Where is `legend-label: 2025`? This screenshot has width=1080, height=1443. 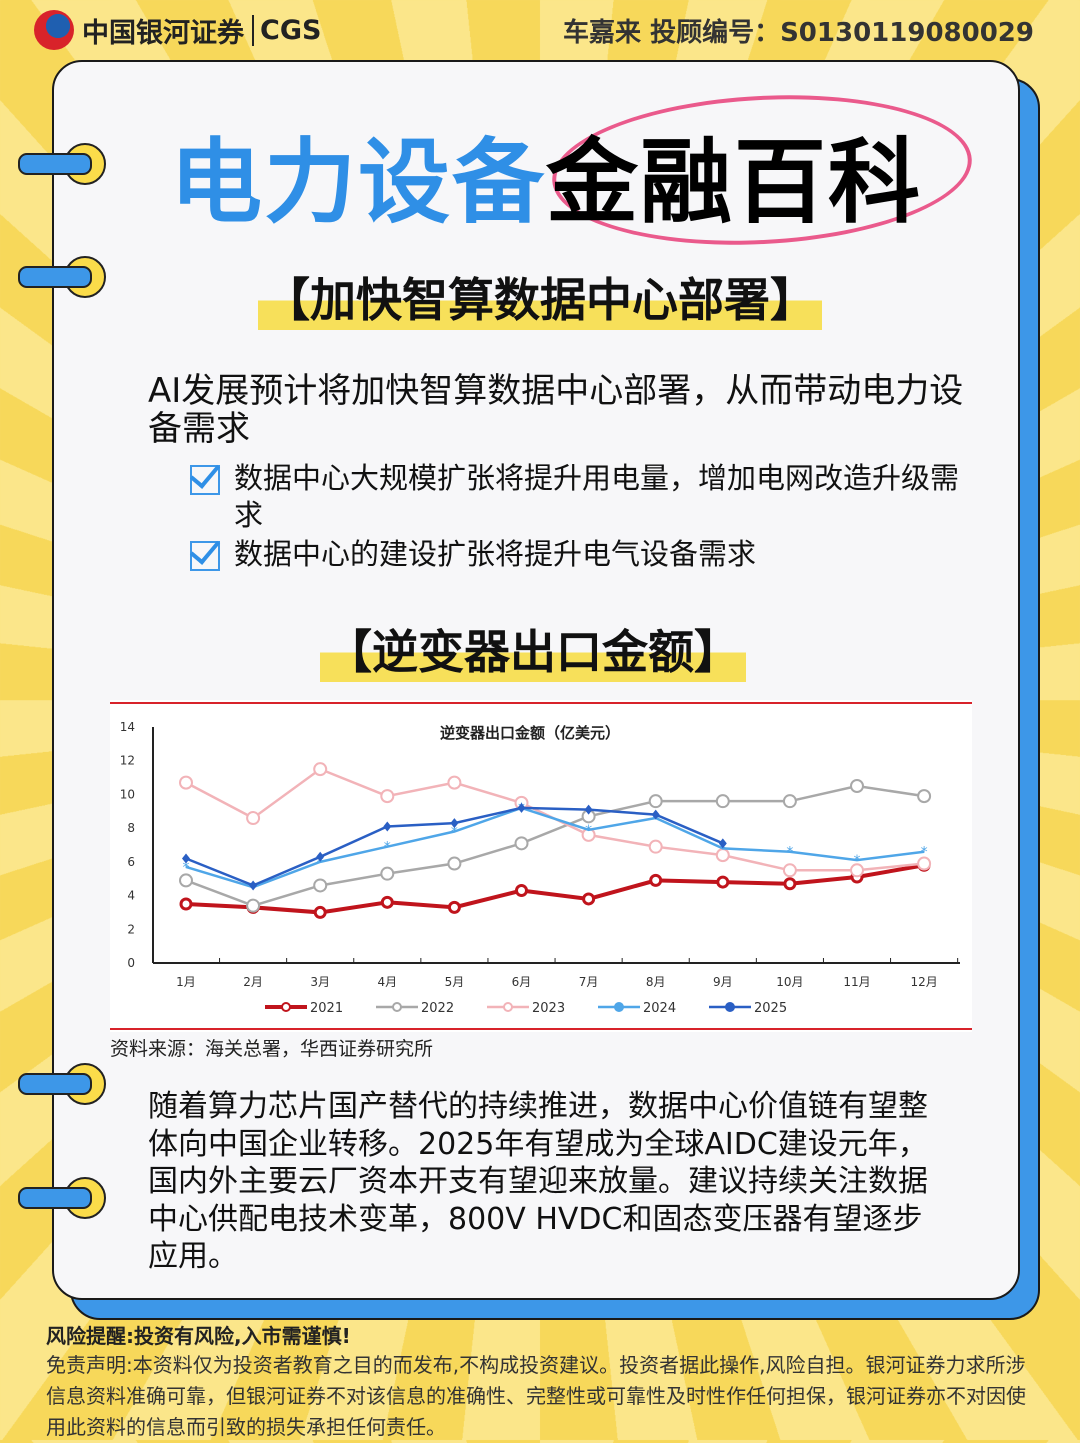
legend-label: 2025 is located at coordinates (770, 1008).